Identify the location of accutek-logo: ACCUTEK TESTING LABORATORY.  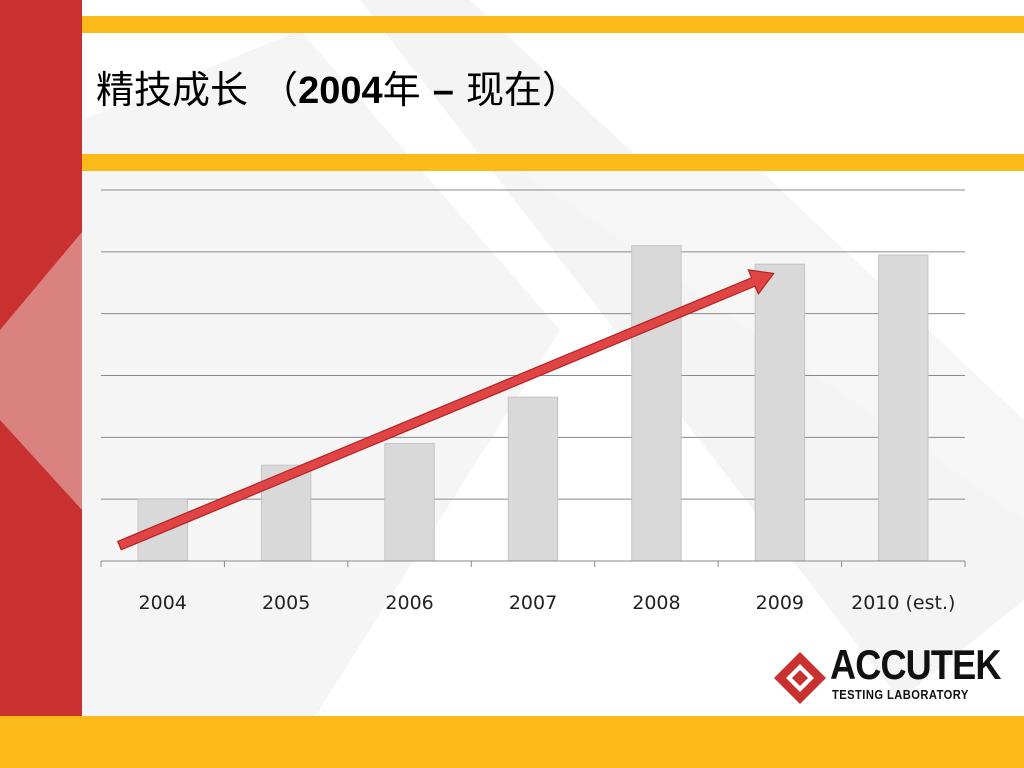
(887, 676).